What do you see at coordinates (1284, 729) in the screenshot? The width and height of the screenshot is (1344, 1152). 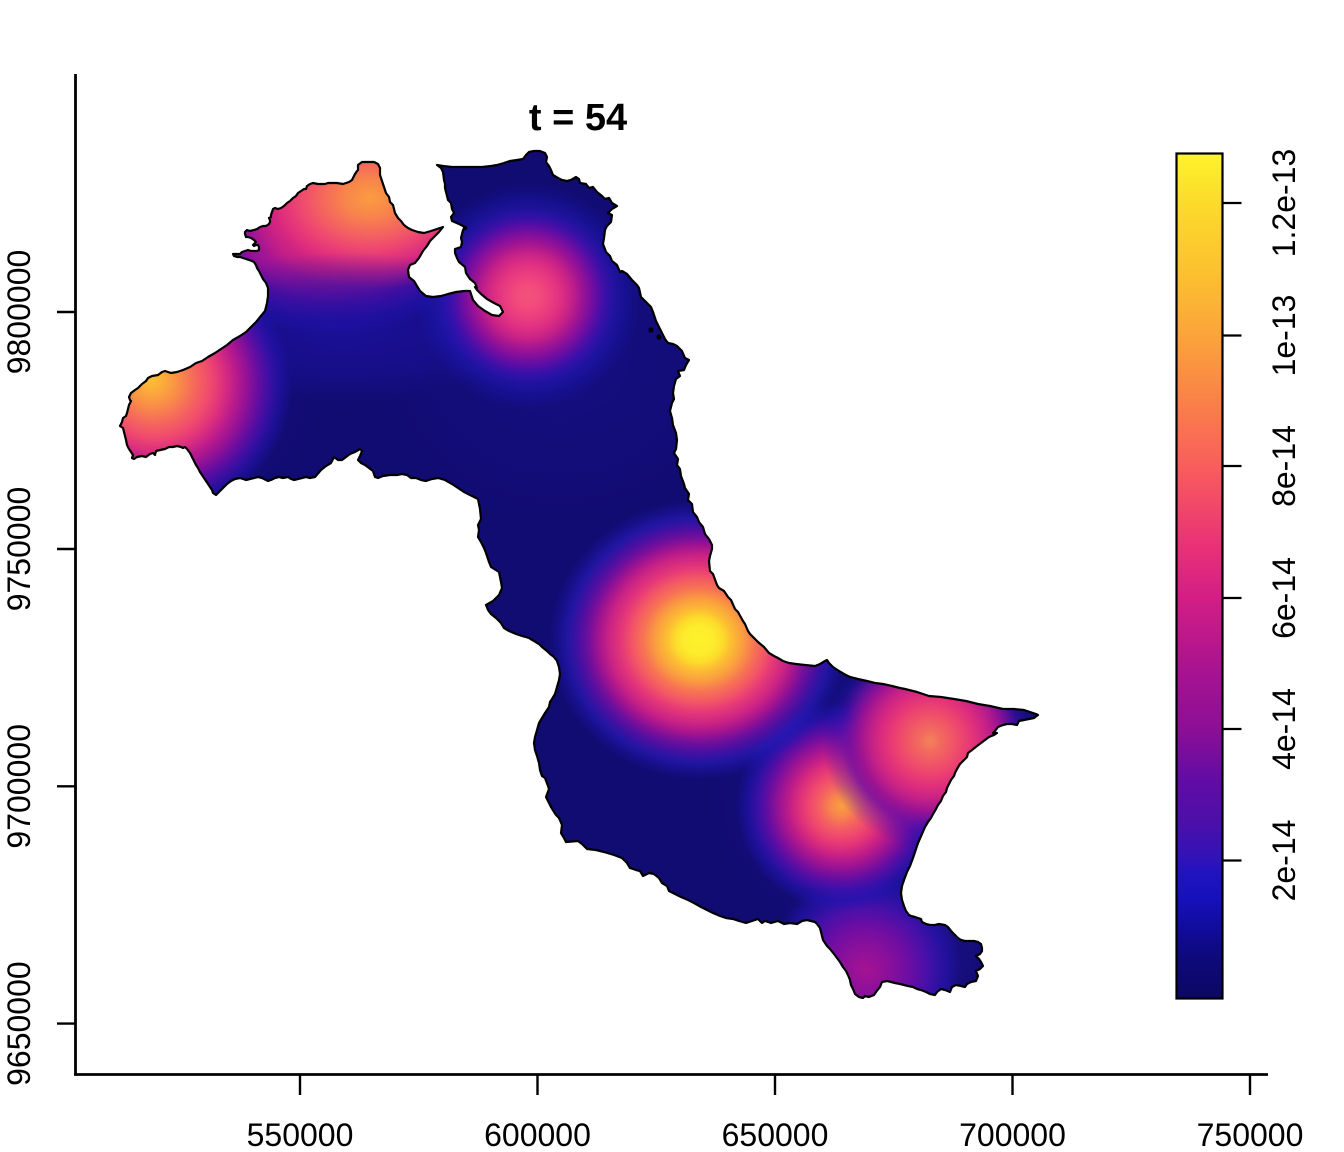 I see `svg-text: 4e-14` at bounding box center [1284, 729].